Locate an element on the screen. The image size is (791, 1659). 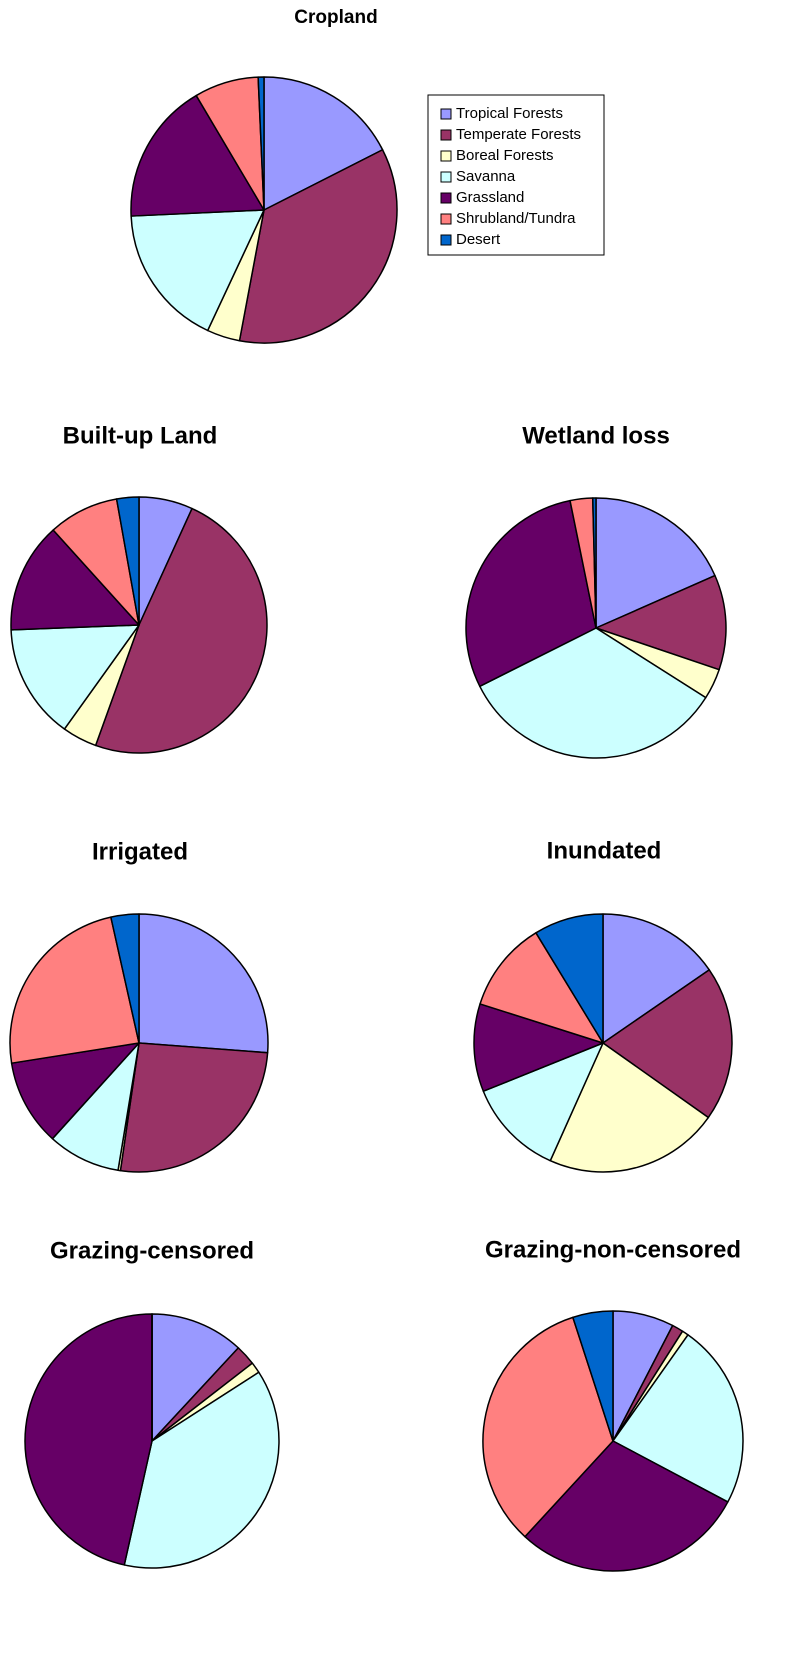
legend-label: Grassland is located at coordinates (490, 197).